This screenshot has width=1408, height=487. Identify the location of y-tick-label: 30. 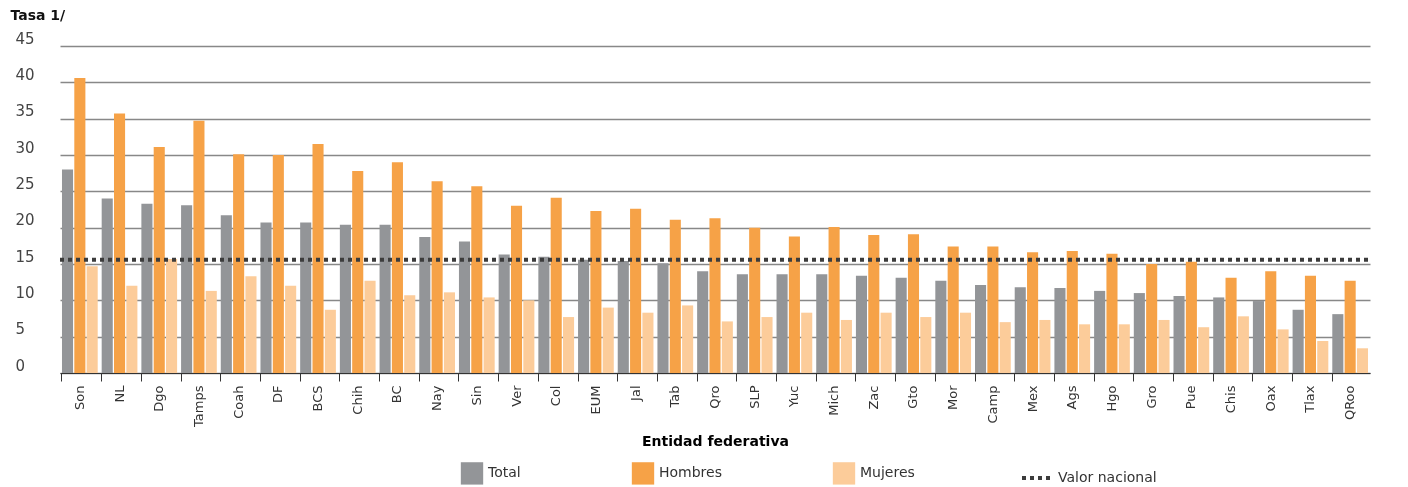
(25, 147).